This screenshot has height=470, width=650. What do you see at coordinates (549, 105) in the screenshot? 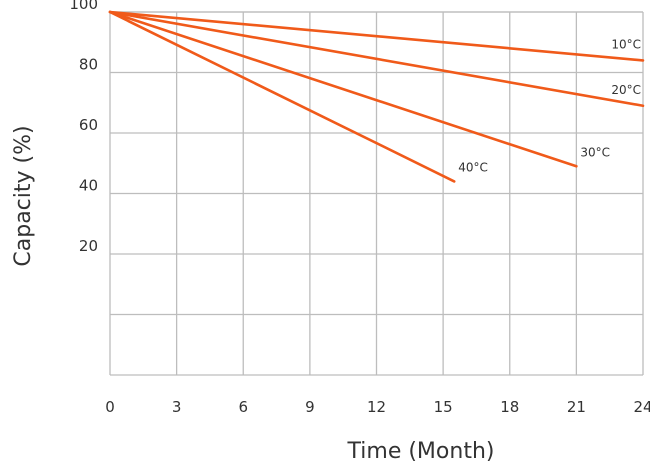
I see `series-labels: 10°C 20°C 30°C 40°C` at bounding box center [549, 105].